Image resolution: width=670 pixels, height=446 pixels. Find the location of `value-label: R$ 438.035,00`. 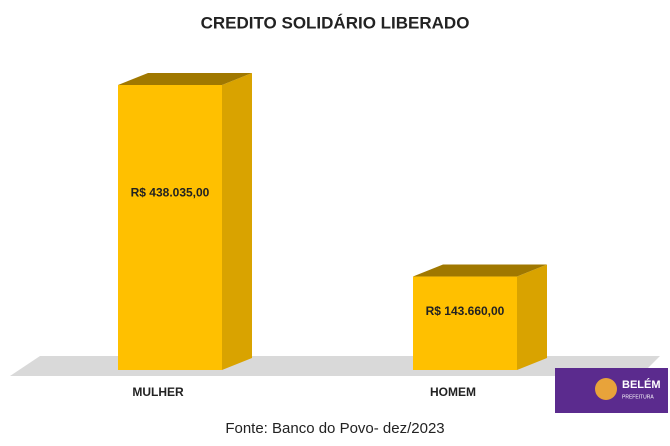

value-label: R$ 438.035,00 is located at coordinates (170, 192).